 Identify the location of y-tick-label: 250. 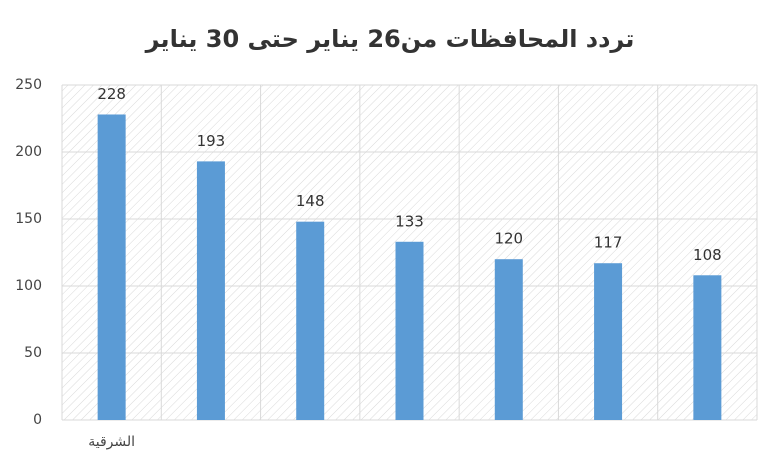
(28, 85).